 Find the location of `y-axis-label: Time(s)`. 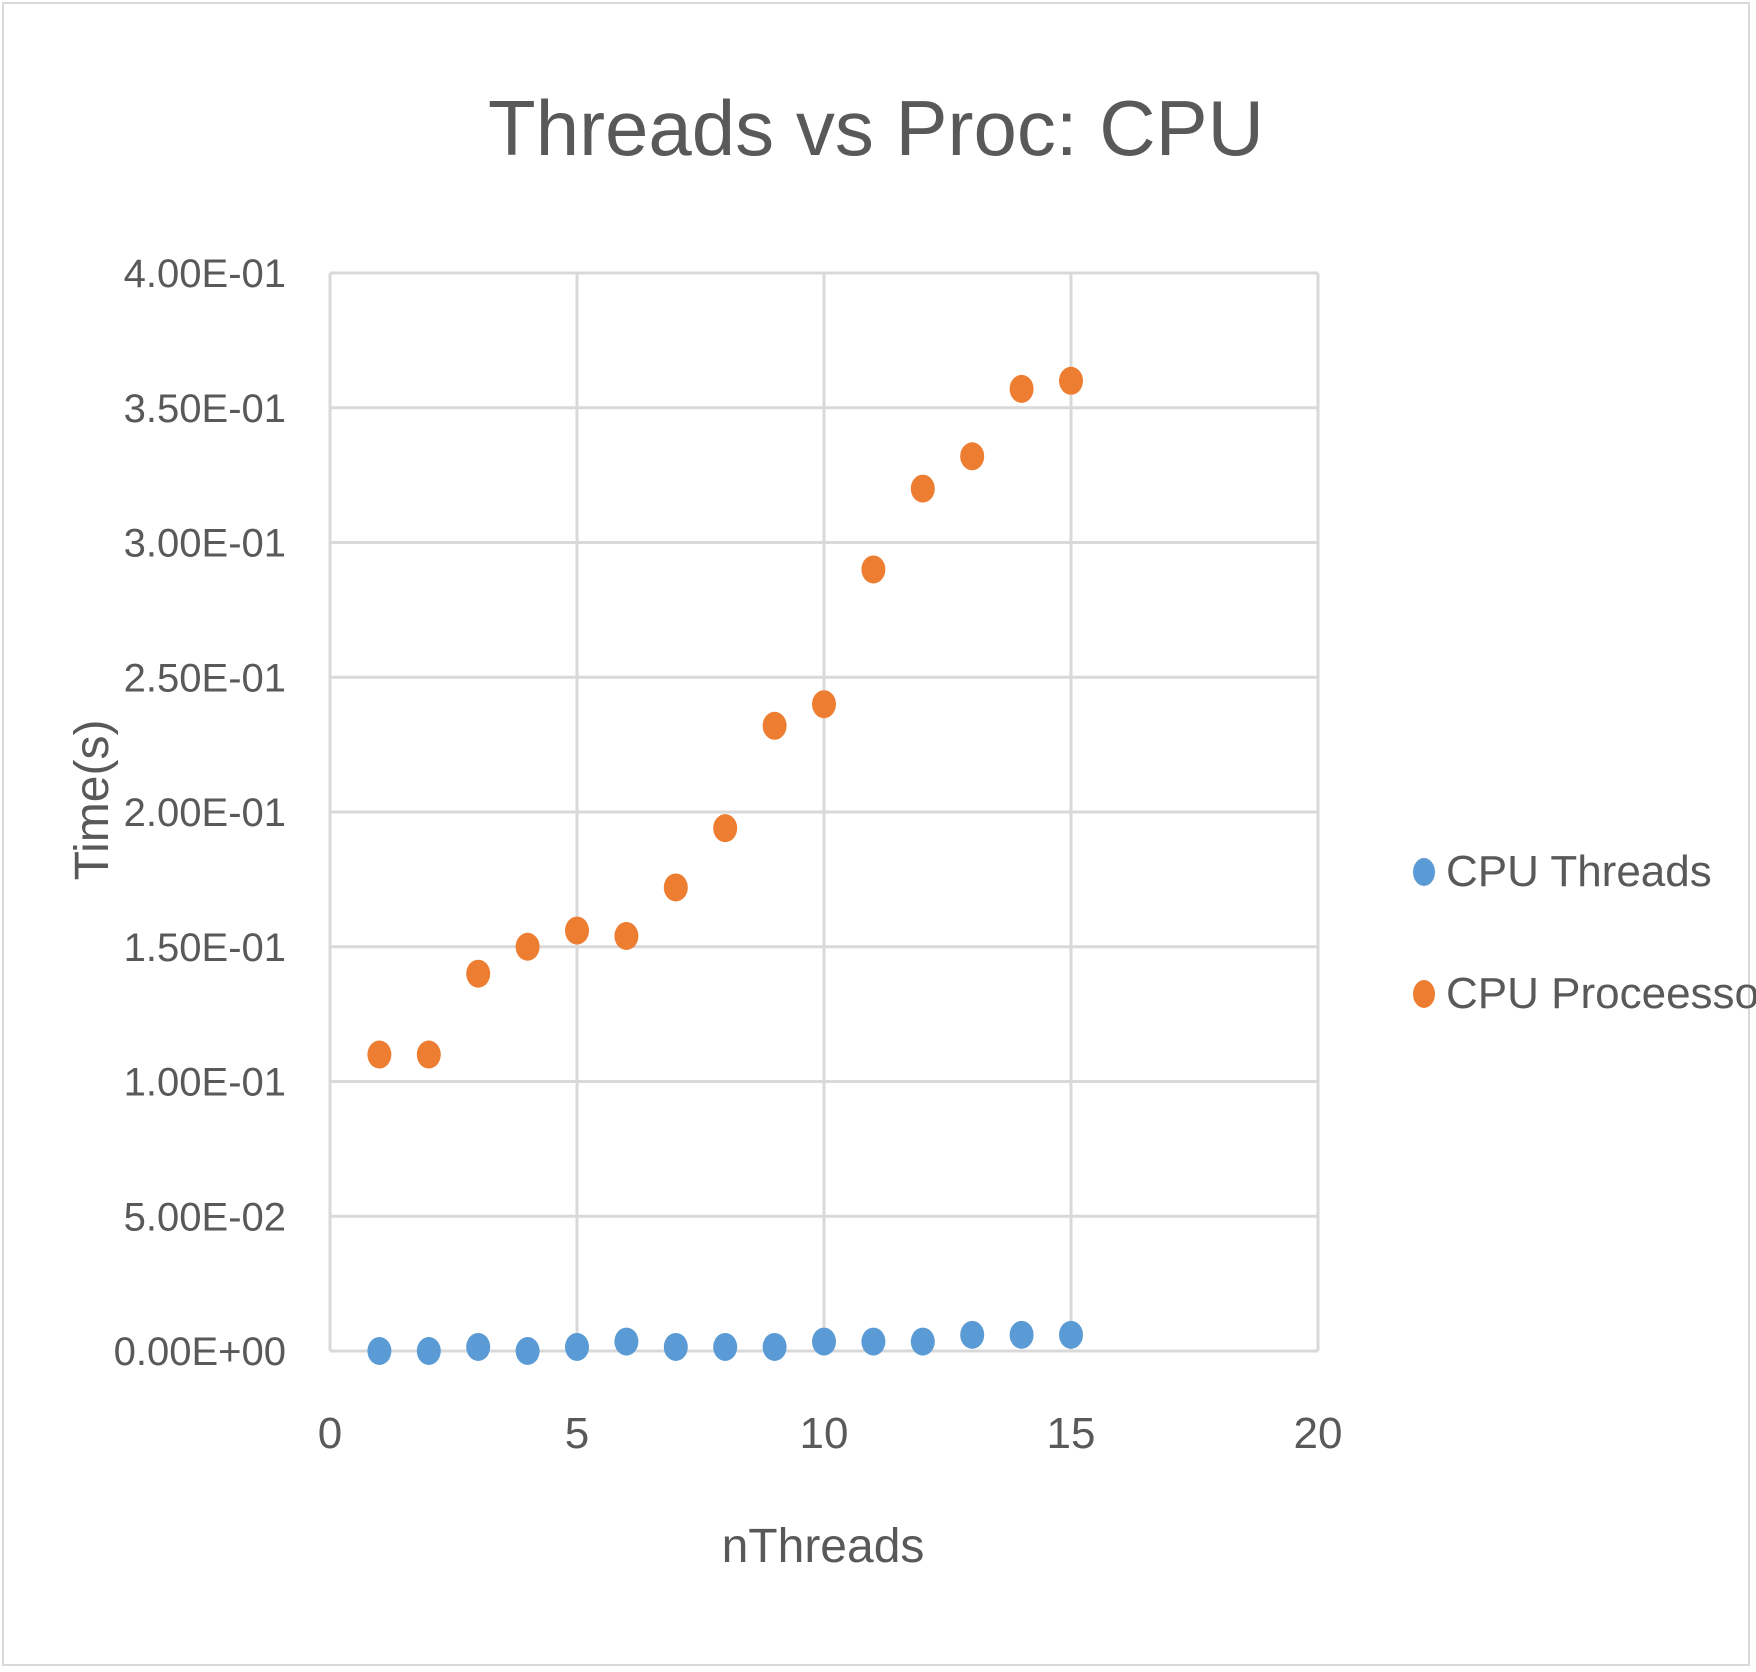

y-axis-label: Time(s) is located at coordinates (92, 800).